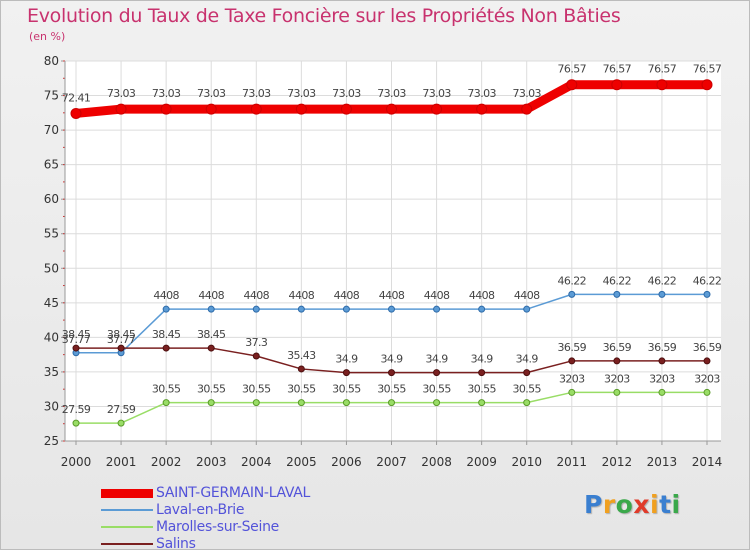 This screenshot has width=750, height=553. Describe the element at coordinates (256, 342) in the screenshot. I see `data-label: 37.3` at that location.